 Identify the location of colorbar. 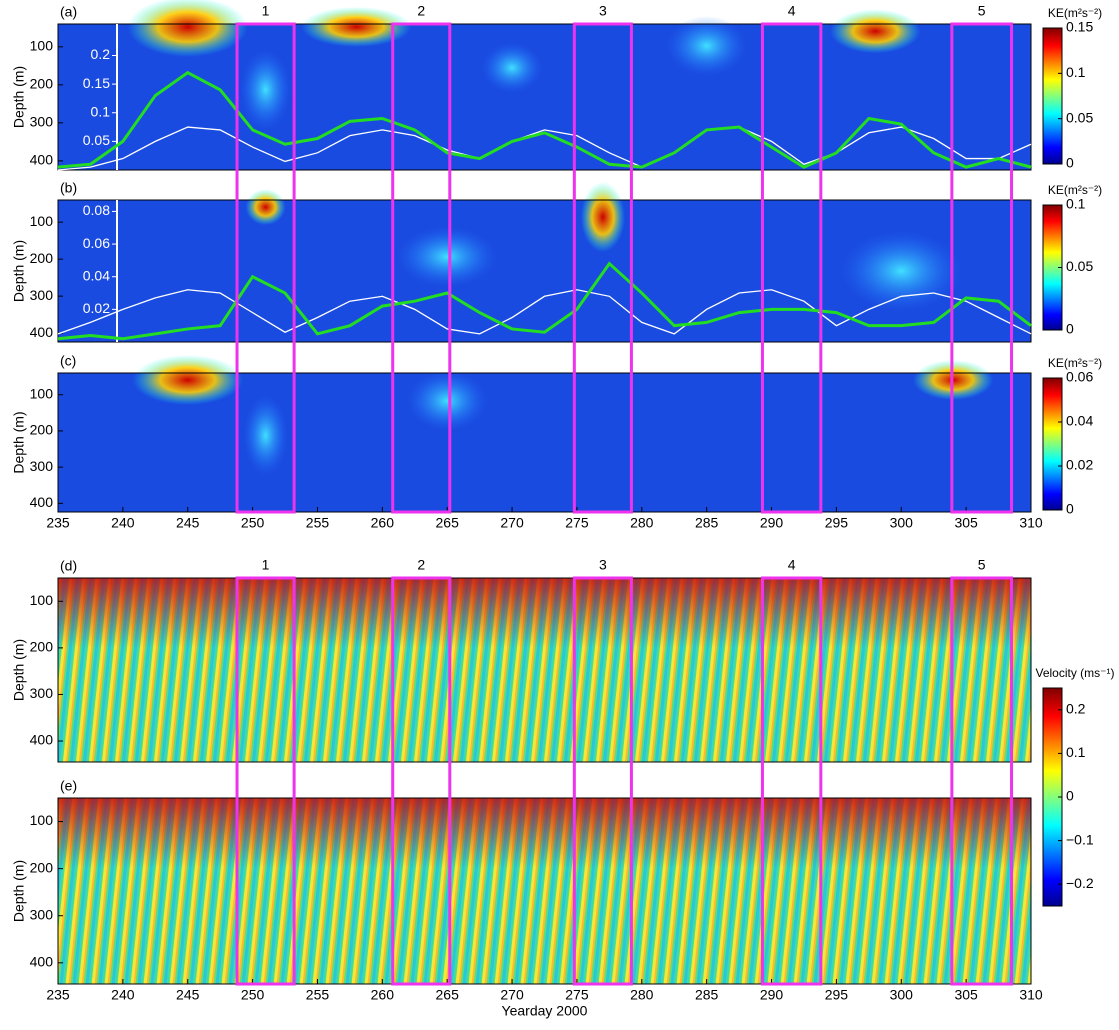
(1052, 444).